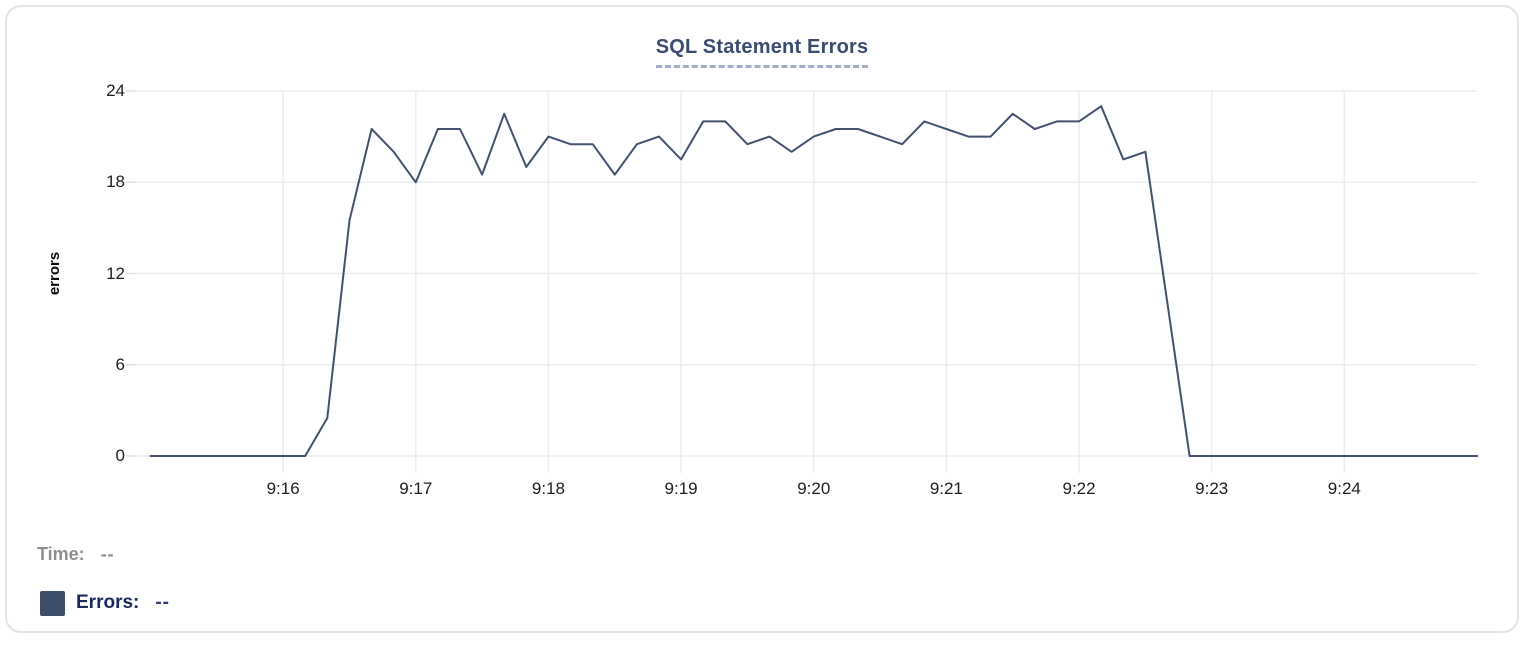  What do you see at coordinates (107, 553) in the screenshot?
I see `time-value: --` at bounding box center [107, 553].